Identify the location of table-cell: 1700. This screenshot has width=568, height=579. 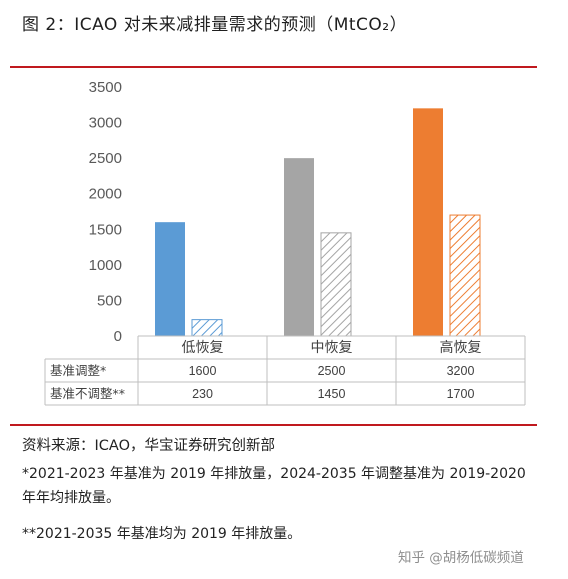
(461, 394).